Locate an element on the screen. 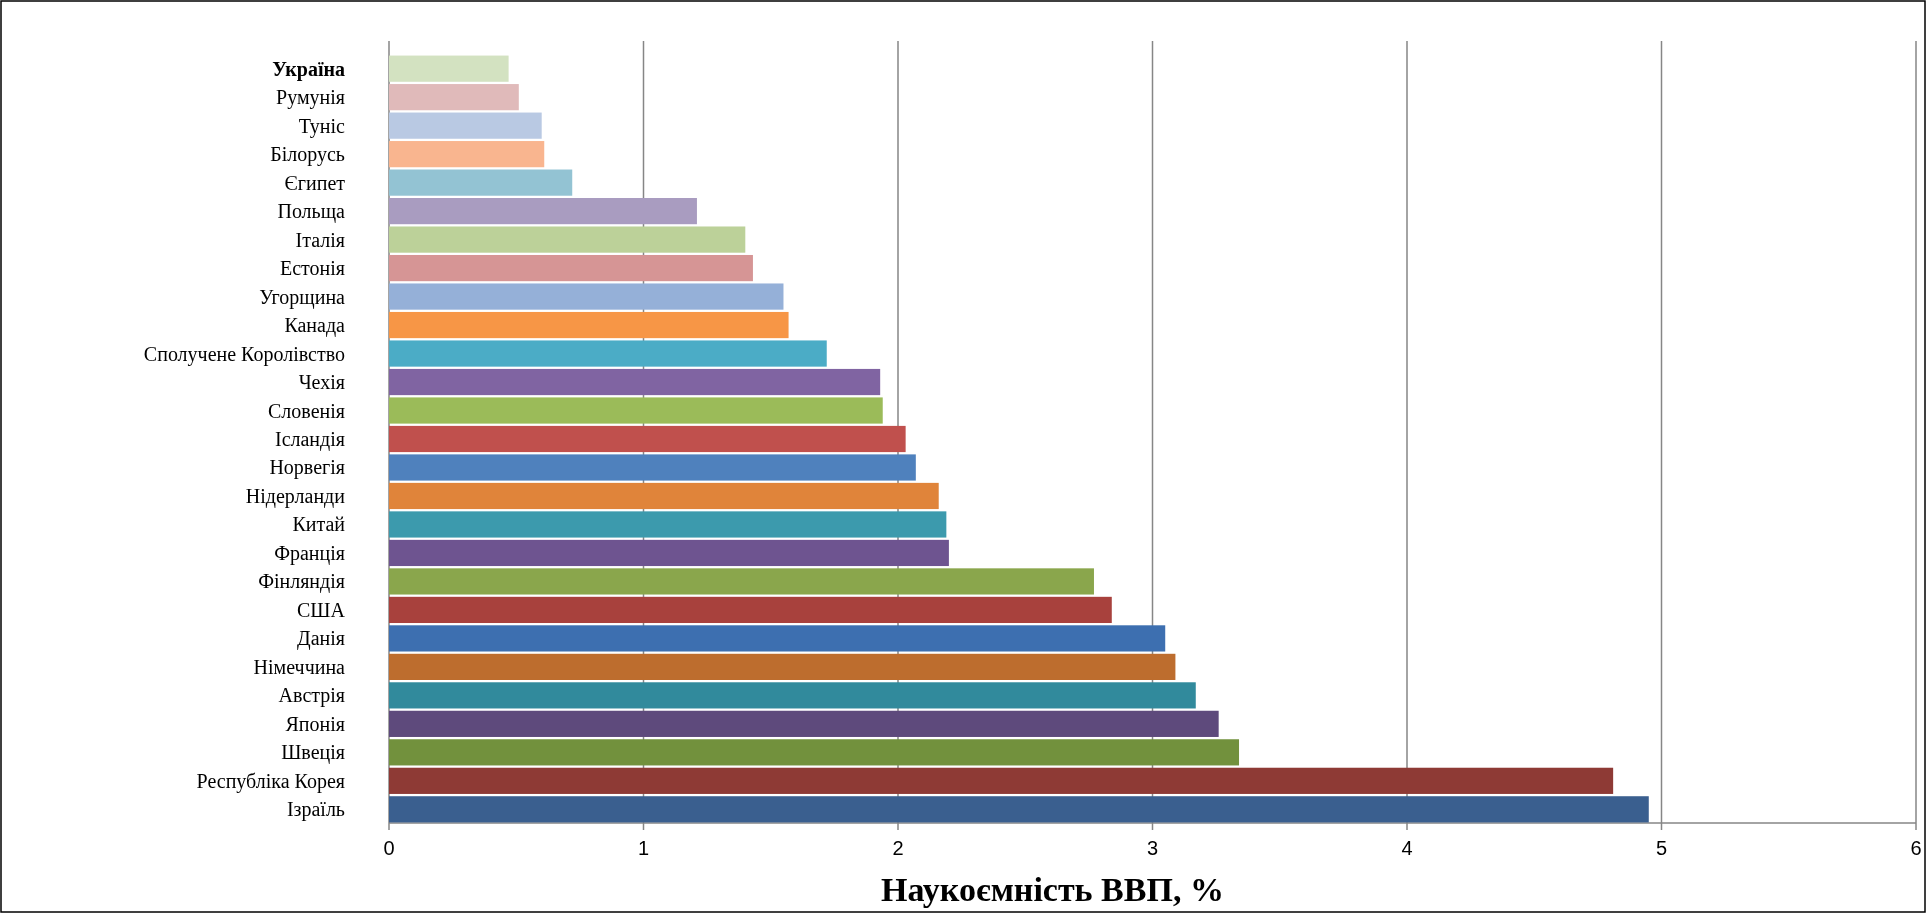  y-tick-label: Чехія is located at coordinates (321, 382).